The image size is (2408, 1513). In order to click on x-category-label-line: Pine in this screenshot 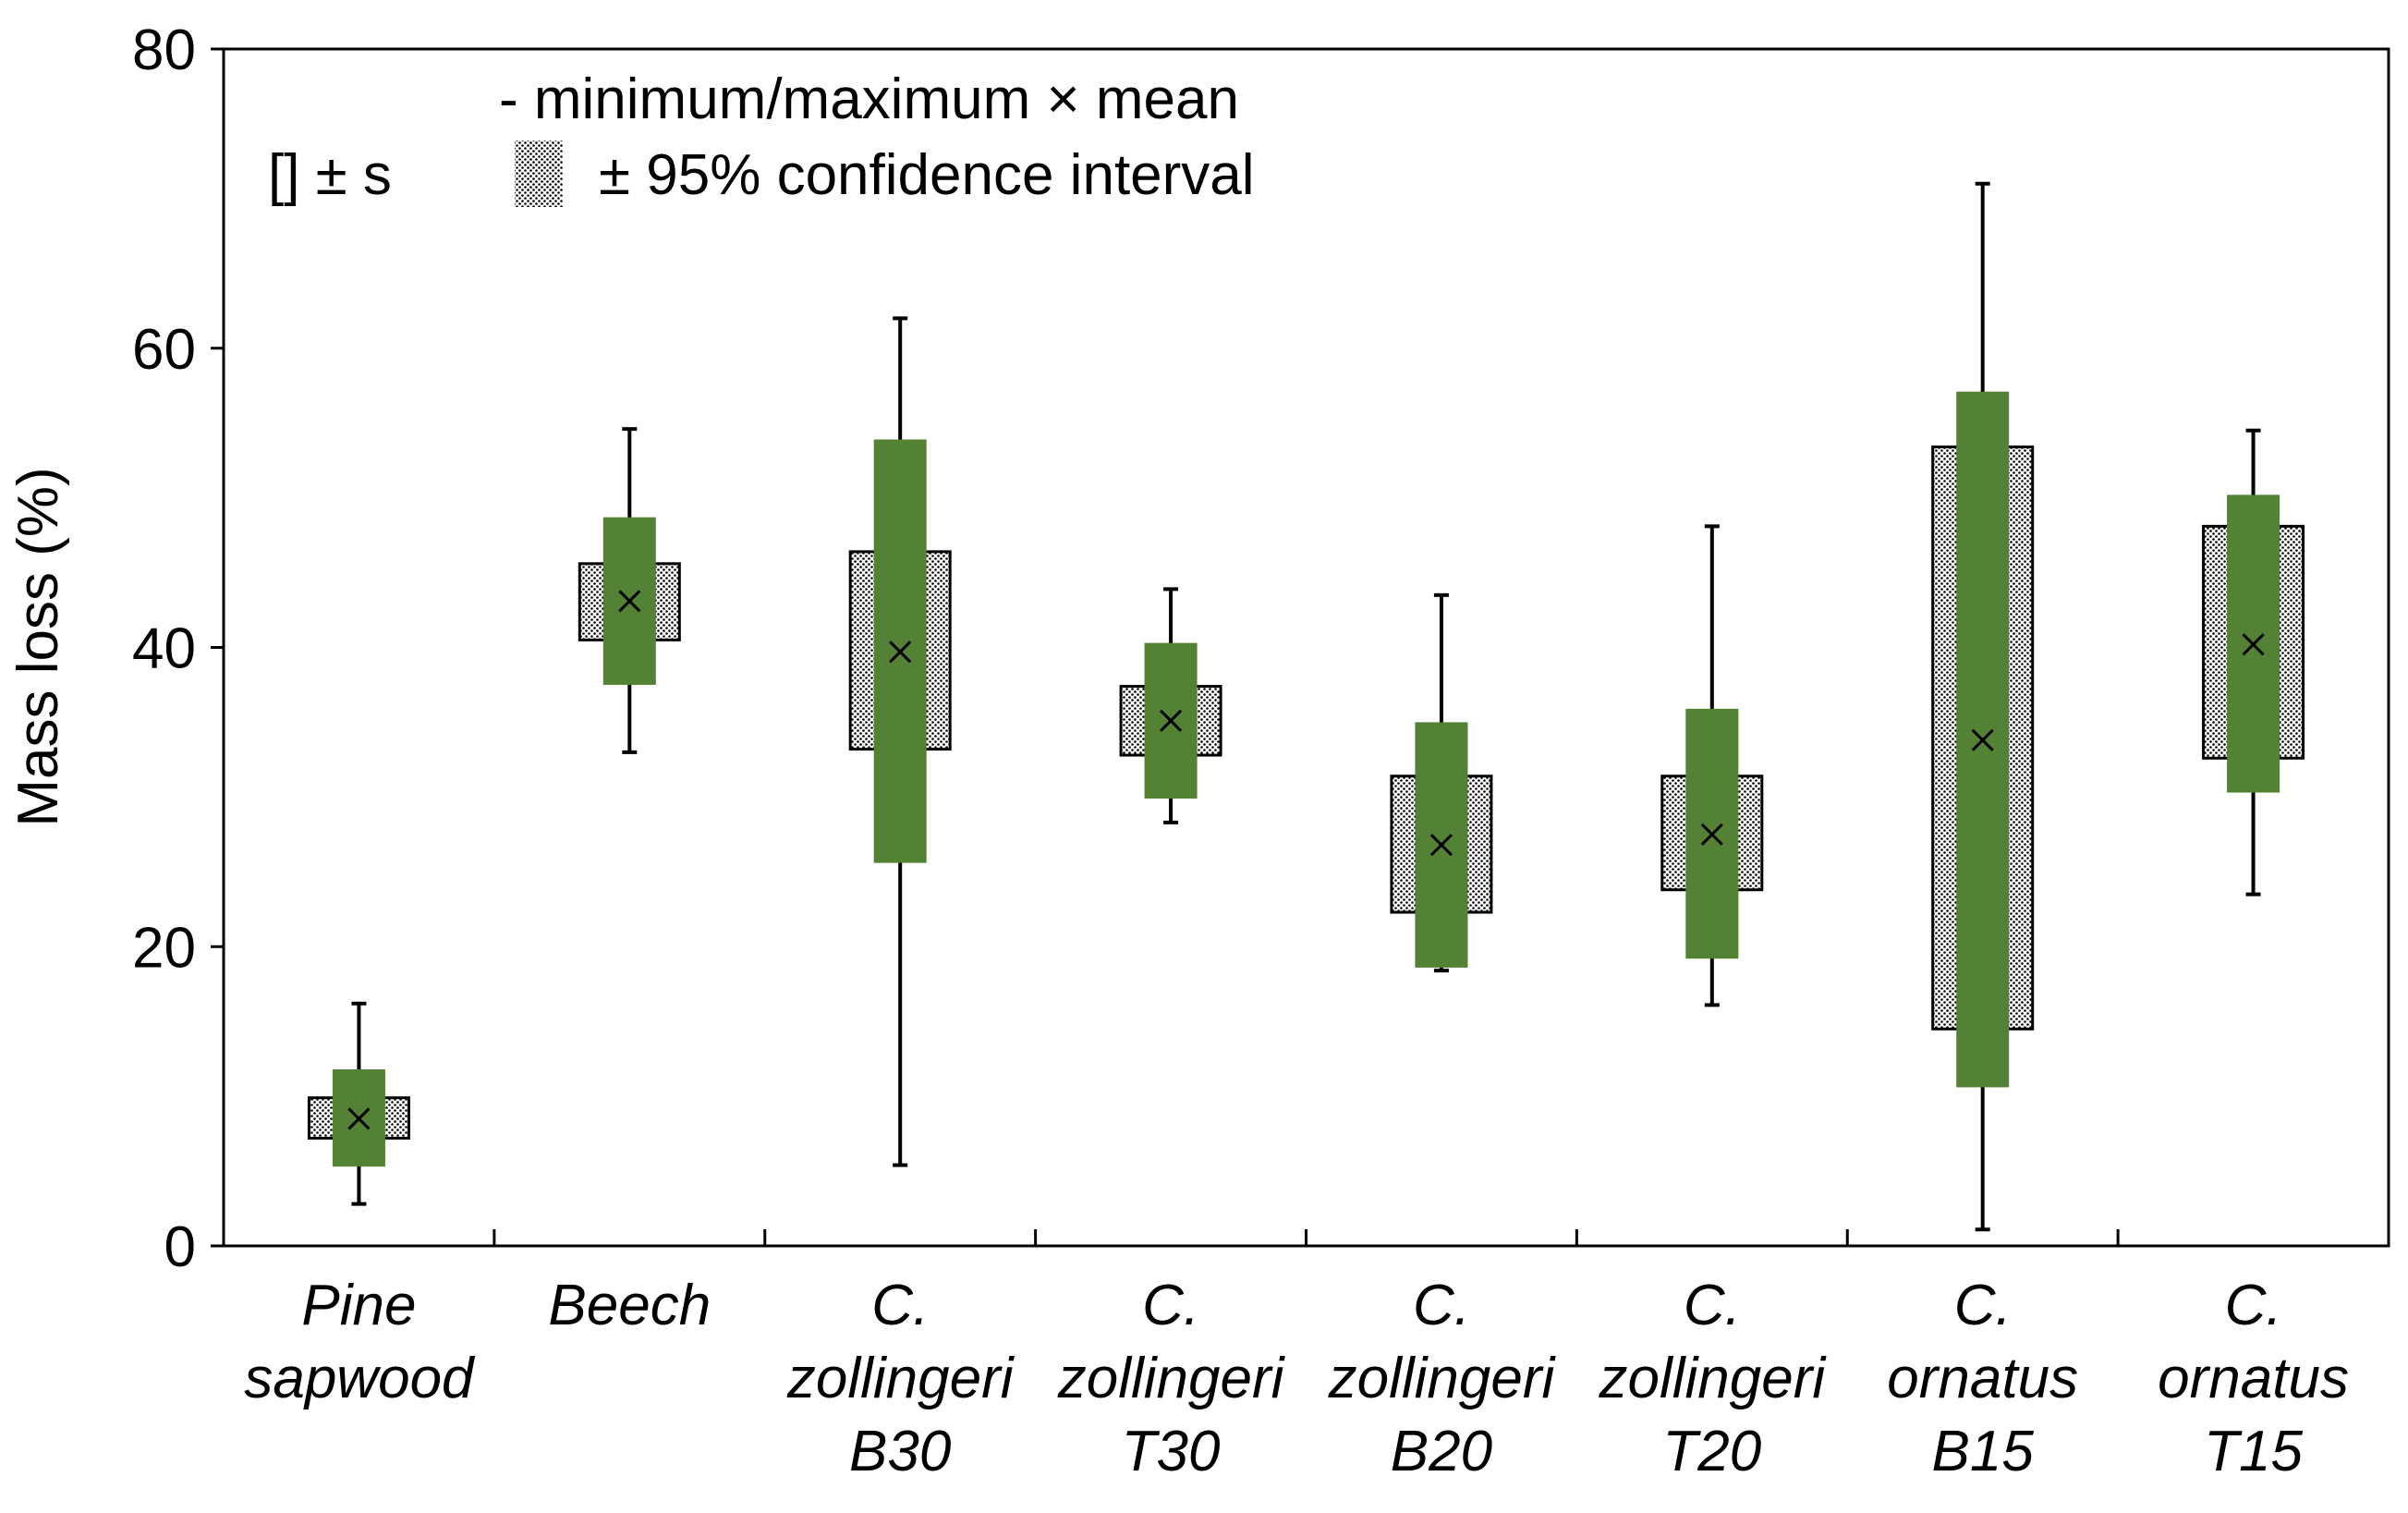, I will do `click(358, 1305)`.